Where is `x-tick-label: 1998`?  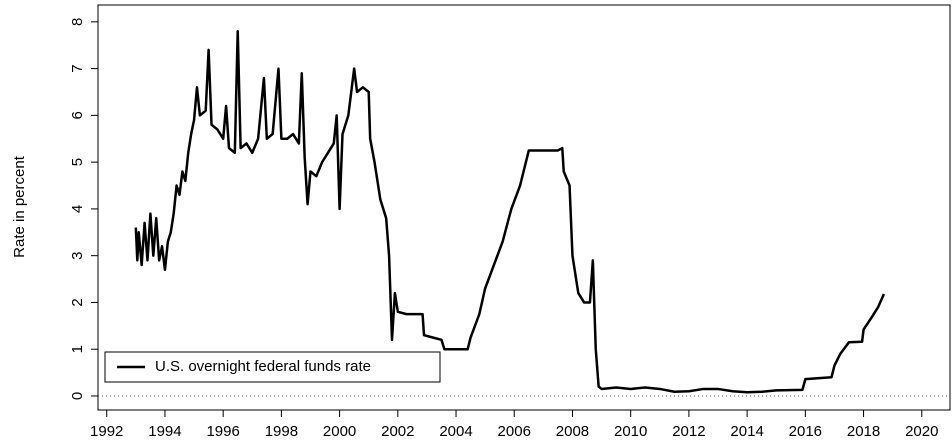
x-tick-label: 1998 is located at coordinates (281, 431).